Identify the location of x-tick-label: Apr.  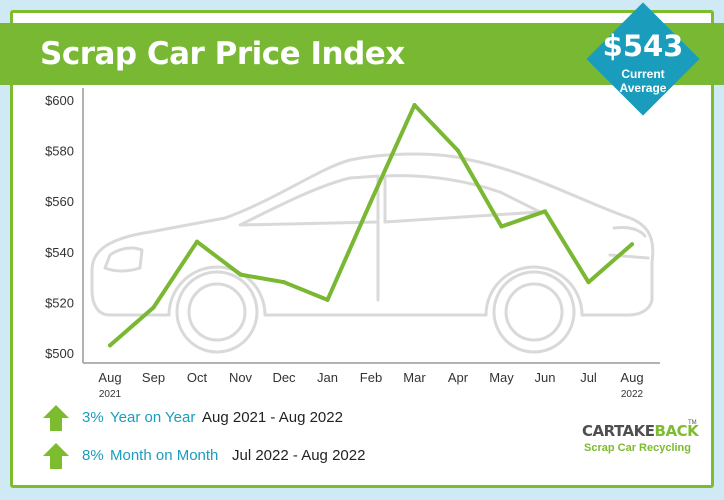
(458, 377).